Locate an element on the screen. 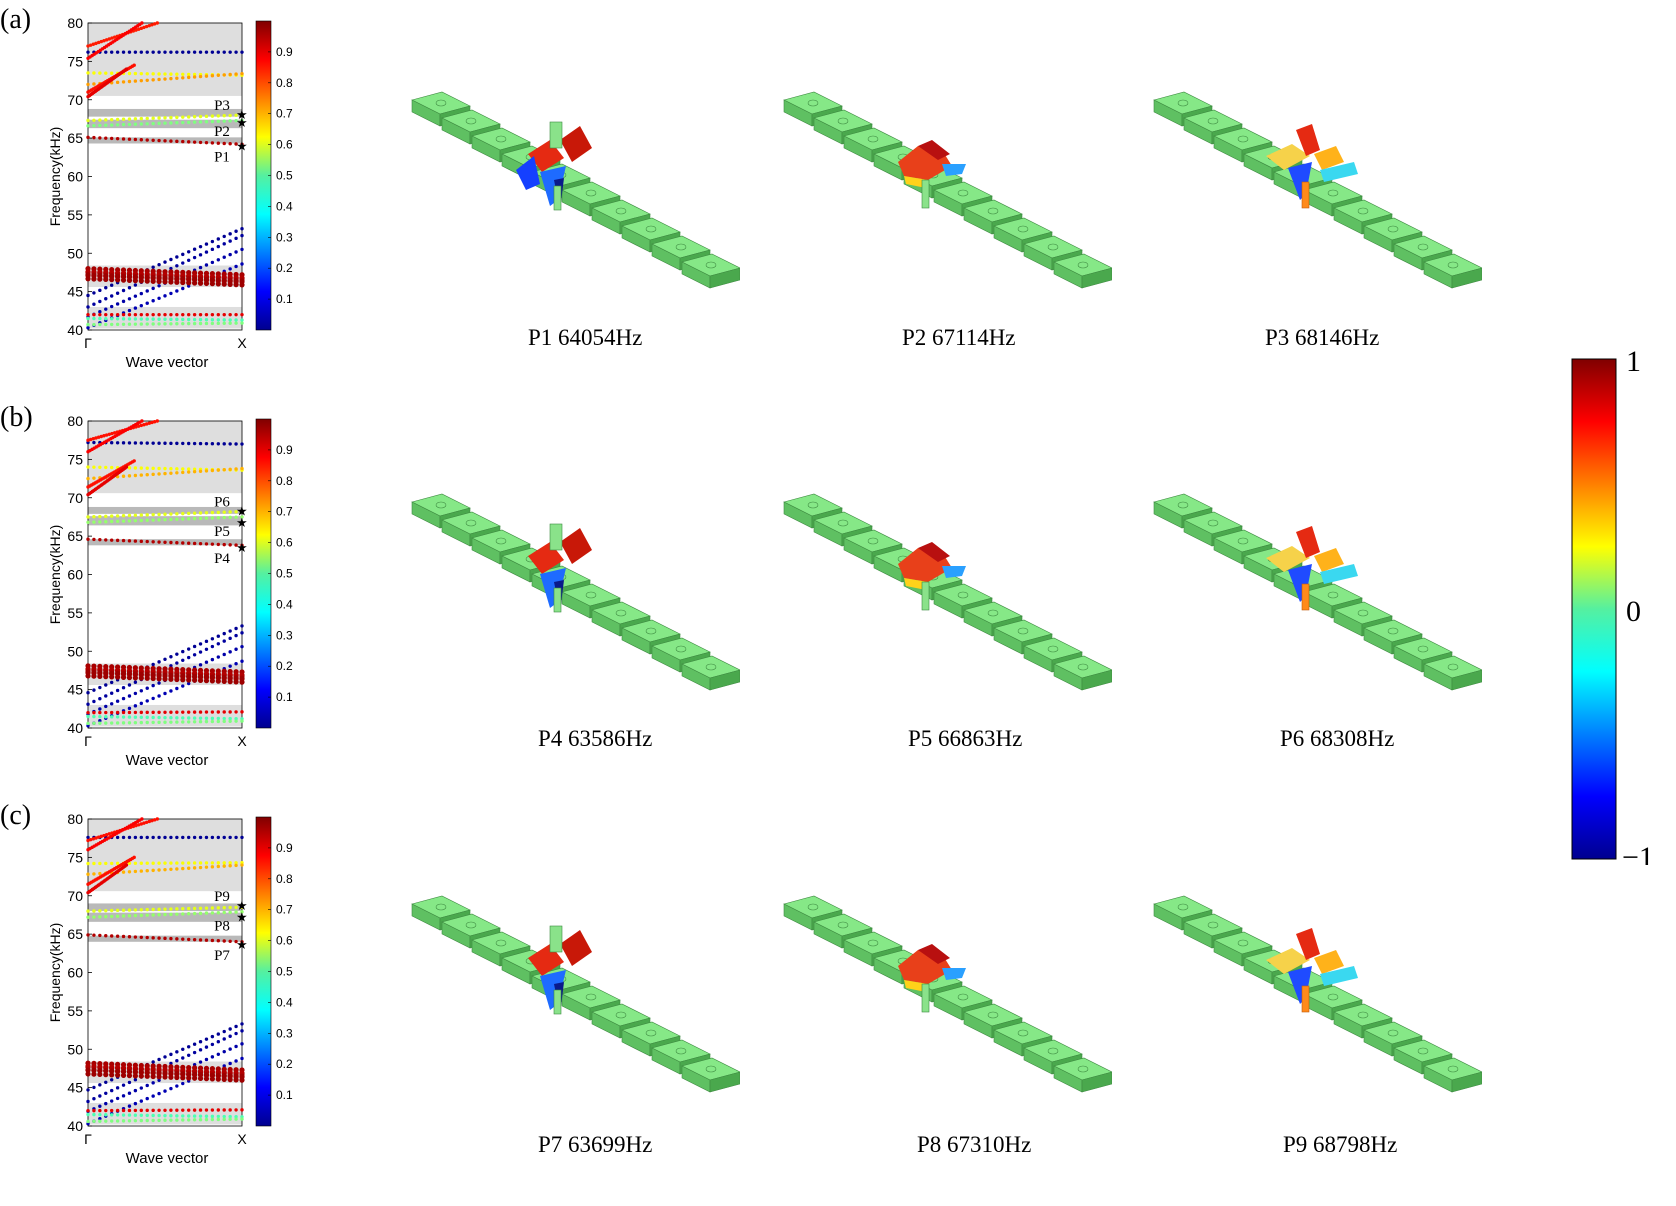 Image resolution: width=1676 pixels, height=1206 pixels. colorbar-tick-label: 0.1 is located at coordinates (284, 1095).